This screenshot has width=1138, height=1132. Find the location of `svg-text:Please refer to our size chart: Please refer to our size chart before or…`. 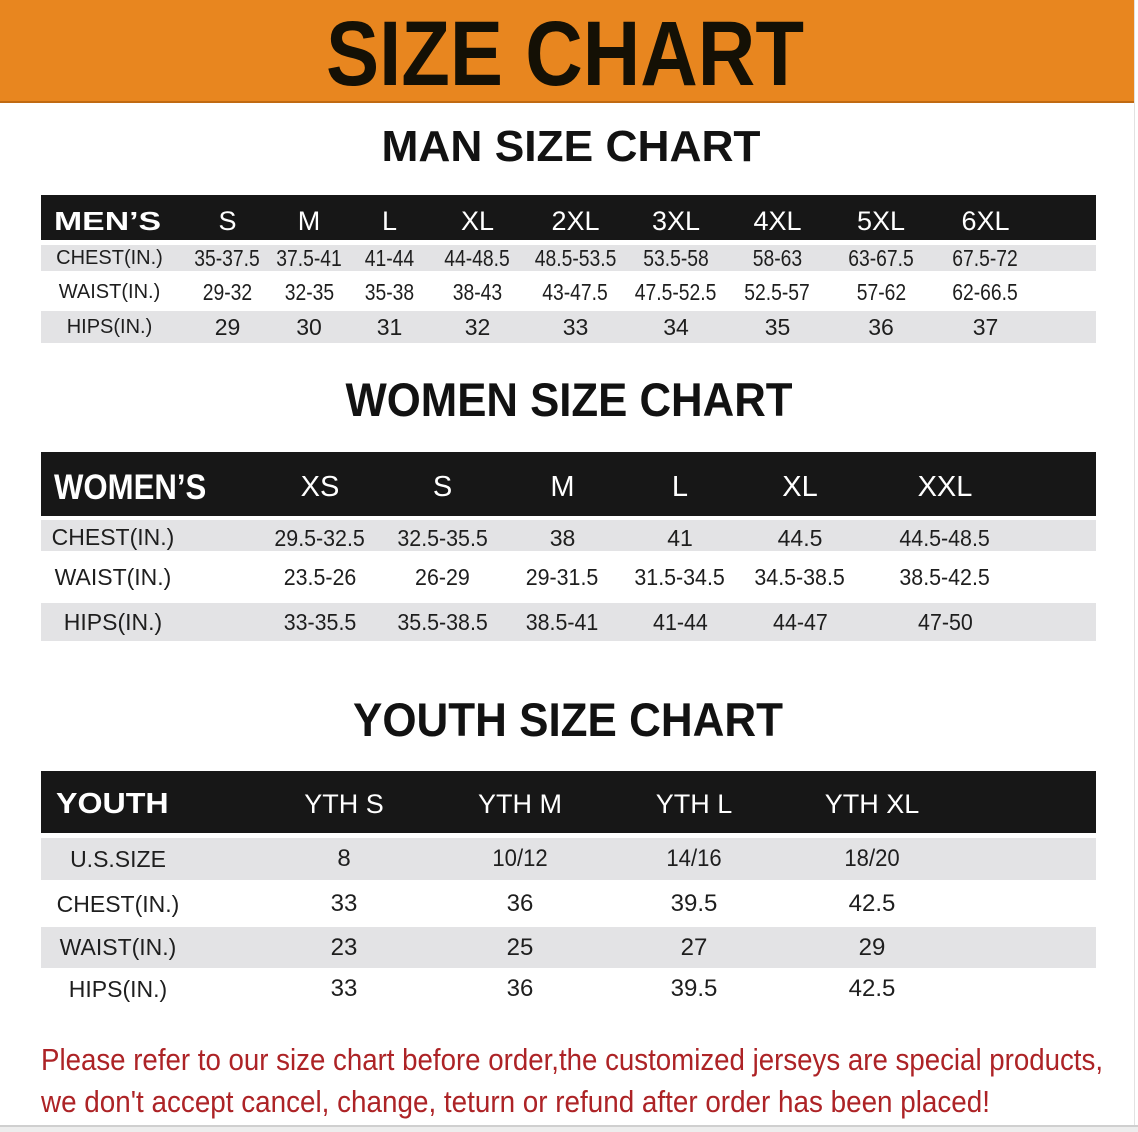

svg-text:Please refer to our size chart: Please refer to our size chart before or… is located at coordinates (572, 1059).